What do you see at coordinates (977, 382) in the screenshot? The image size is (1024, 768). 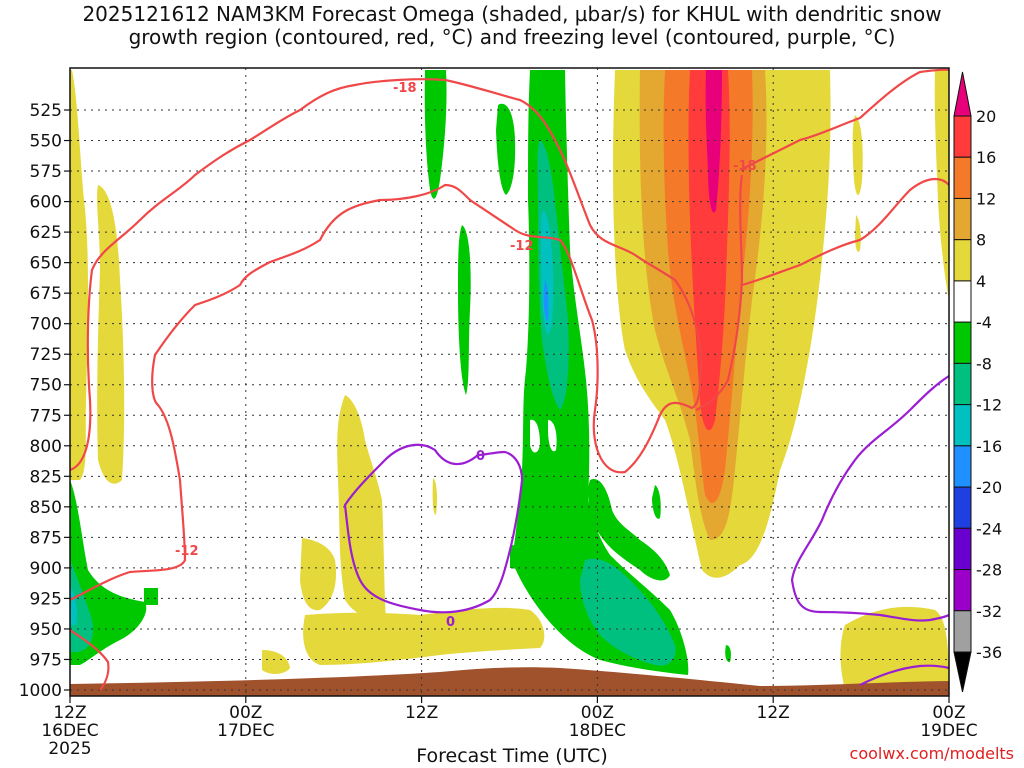 I see `colorbar: 20 16 12 8 4 -4 -8 -12 -16 -20 -24 -28 -32 -36` at bounding box center [977, 382].